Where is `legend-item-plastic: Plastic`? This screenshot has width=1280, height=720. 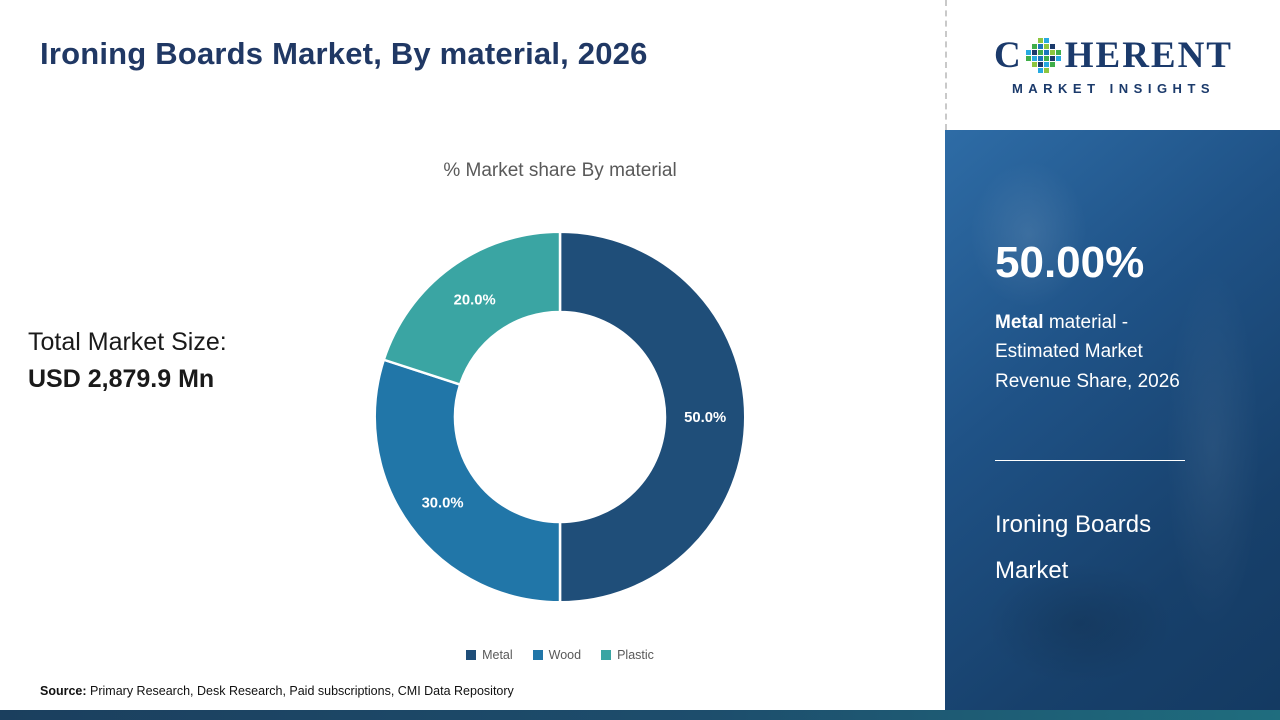
legend-item-plastic: Plastic is located at coordinates (627, 655).